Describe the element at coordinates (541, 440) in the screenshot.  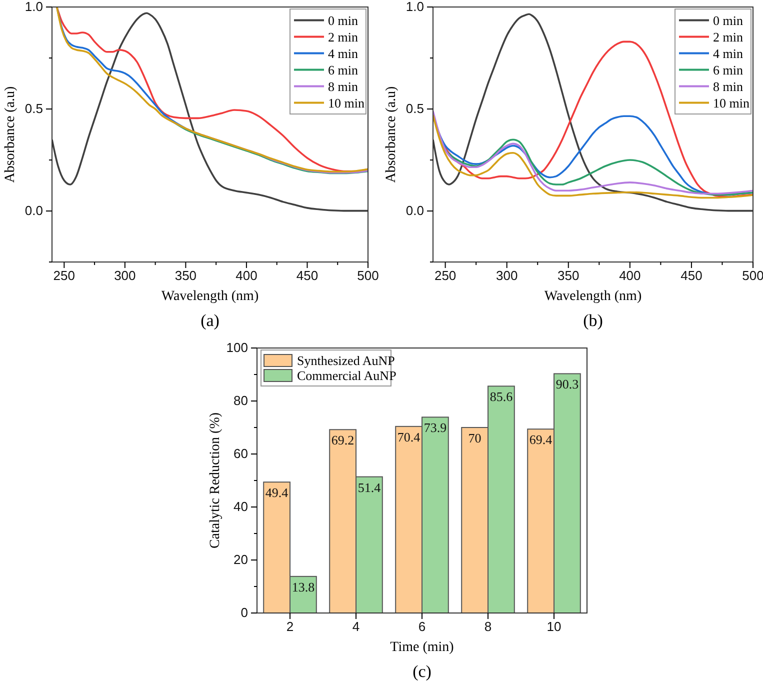
I see `data-label: 69.4` at that location.